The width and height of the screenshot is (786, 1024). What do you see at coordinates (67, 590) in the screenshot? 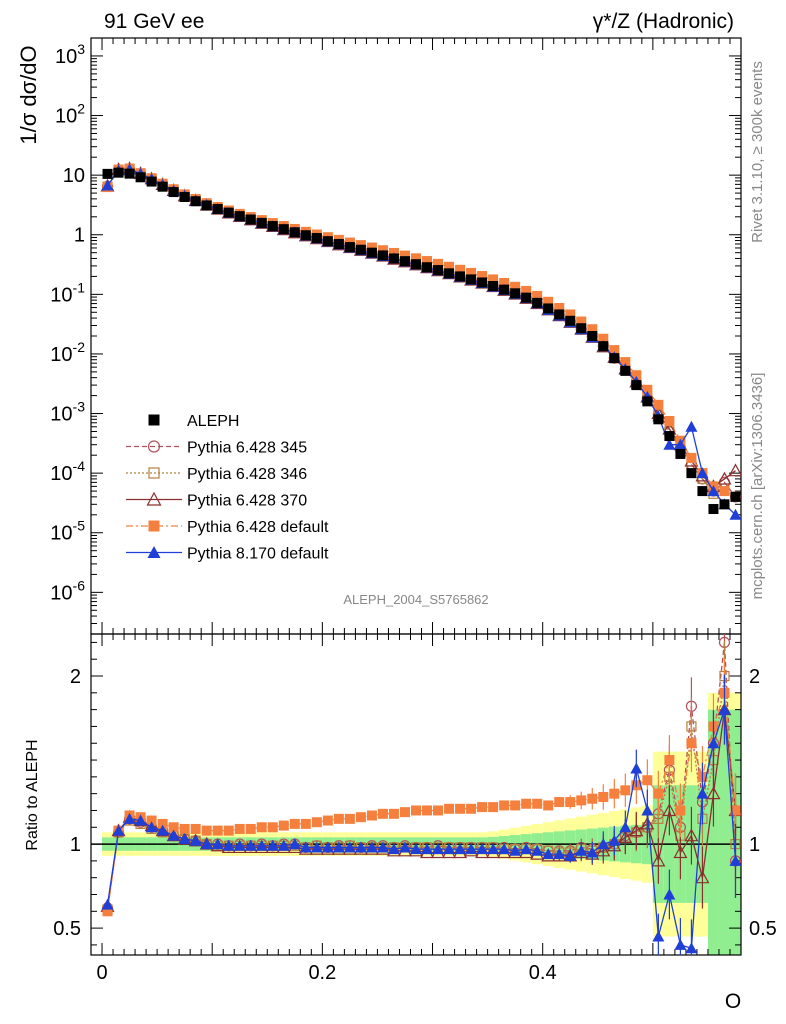
I see `y-tick-label: 10⁻⁶` at bounding box center [67, 590].